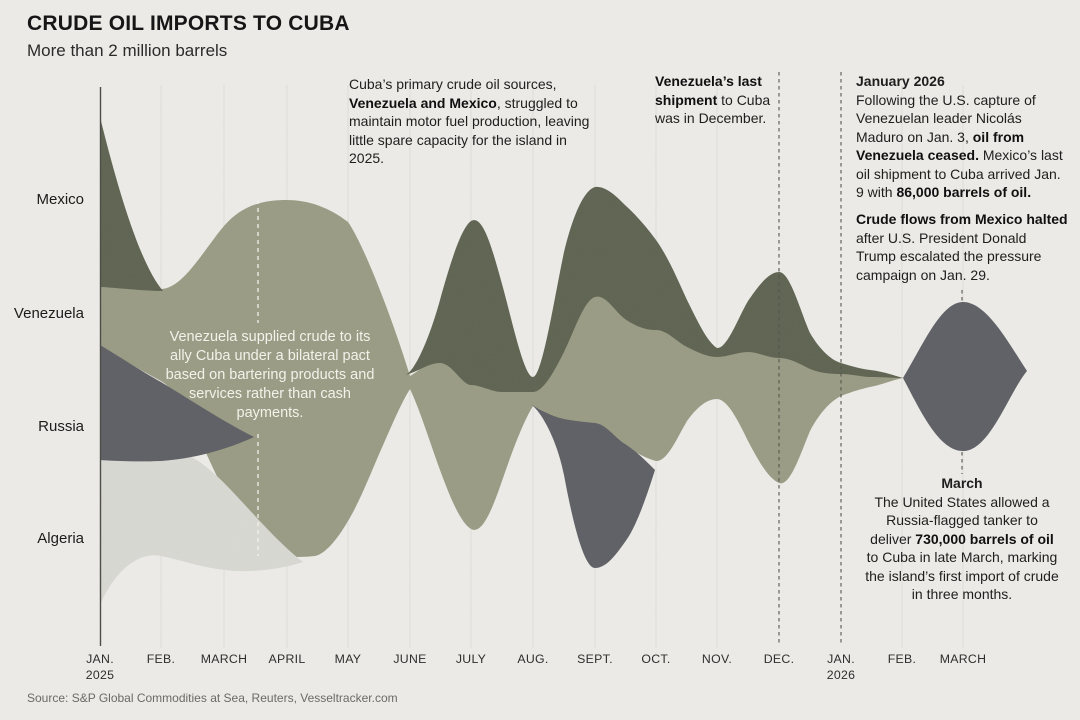  What do you see at coordinates (940, 146) in the screenshot?
I see `annotation-january-2026-bold1: oil from Venezuela ceased.` at bounding box center [940, 146].